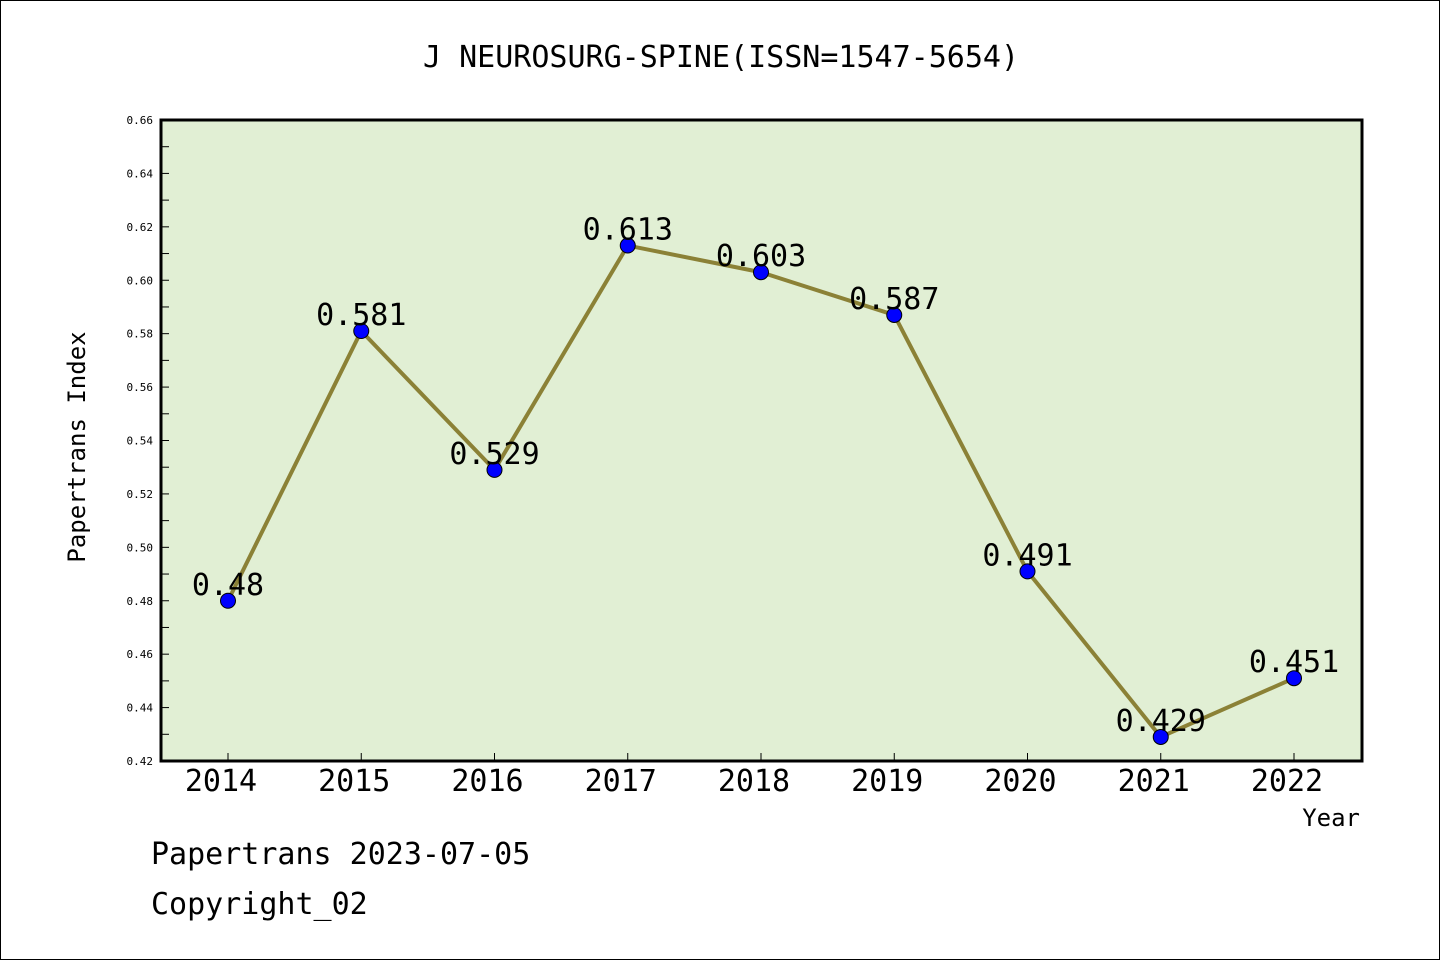 The image size is (1440, 961). Describe the element at coordinates (1294, 678) in the screenshot. I see `data-point-2022` at that location.